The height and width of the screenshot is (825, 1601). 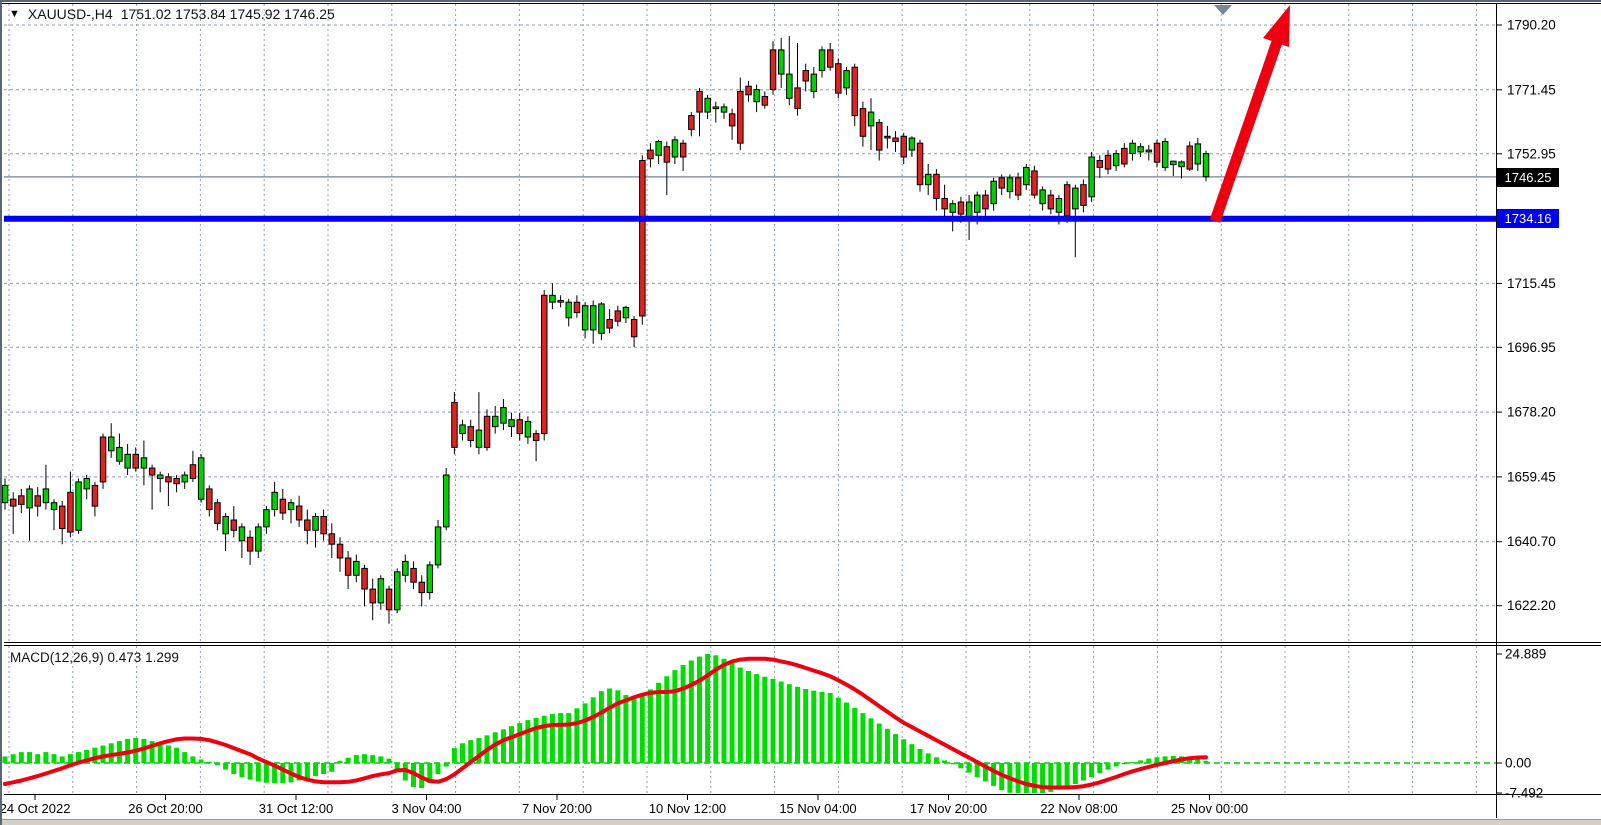 What do you see at coordinates (1531, 89) in the screenshot?
I see `price-axis-label: 1771.45` at bounding box center [1531, 89].